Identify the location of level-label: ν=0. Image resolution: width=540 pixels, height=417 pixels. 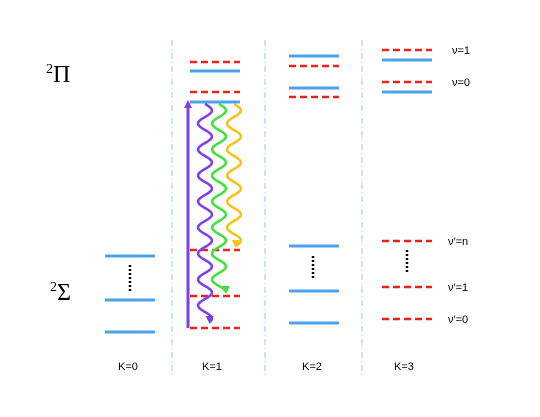
(461, 83).